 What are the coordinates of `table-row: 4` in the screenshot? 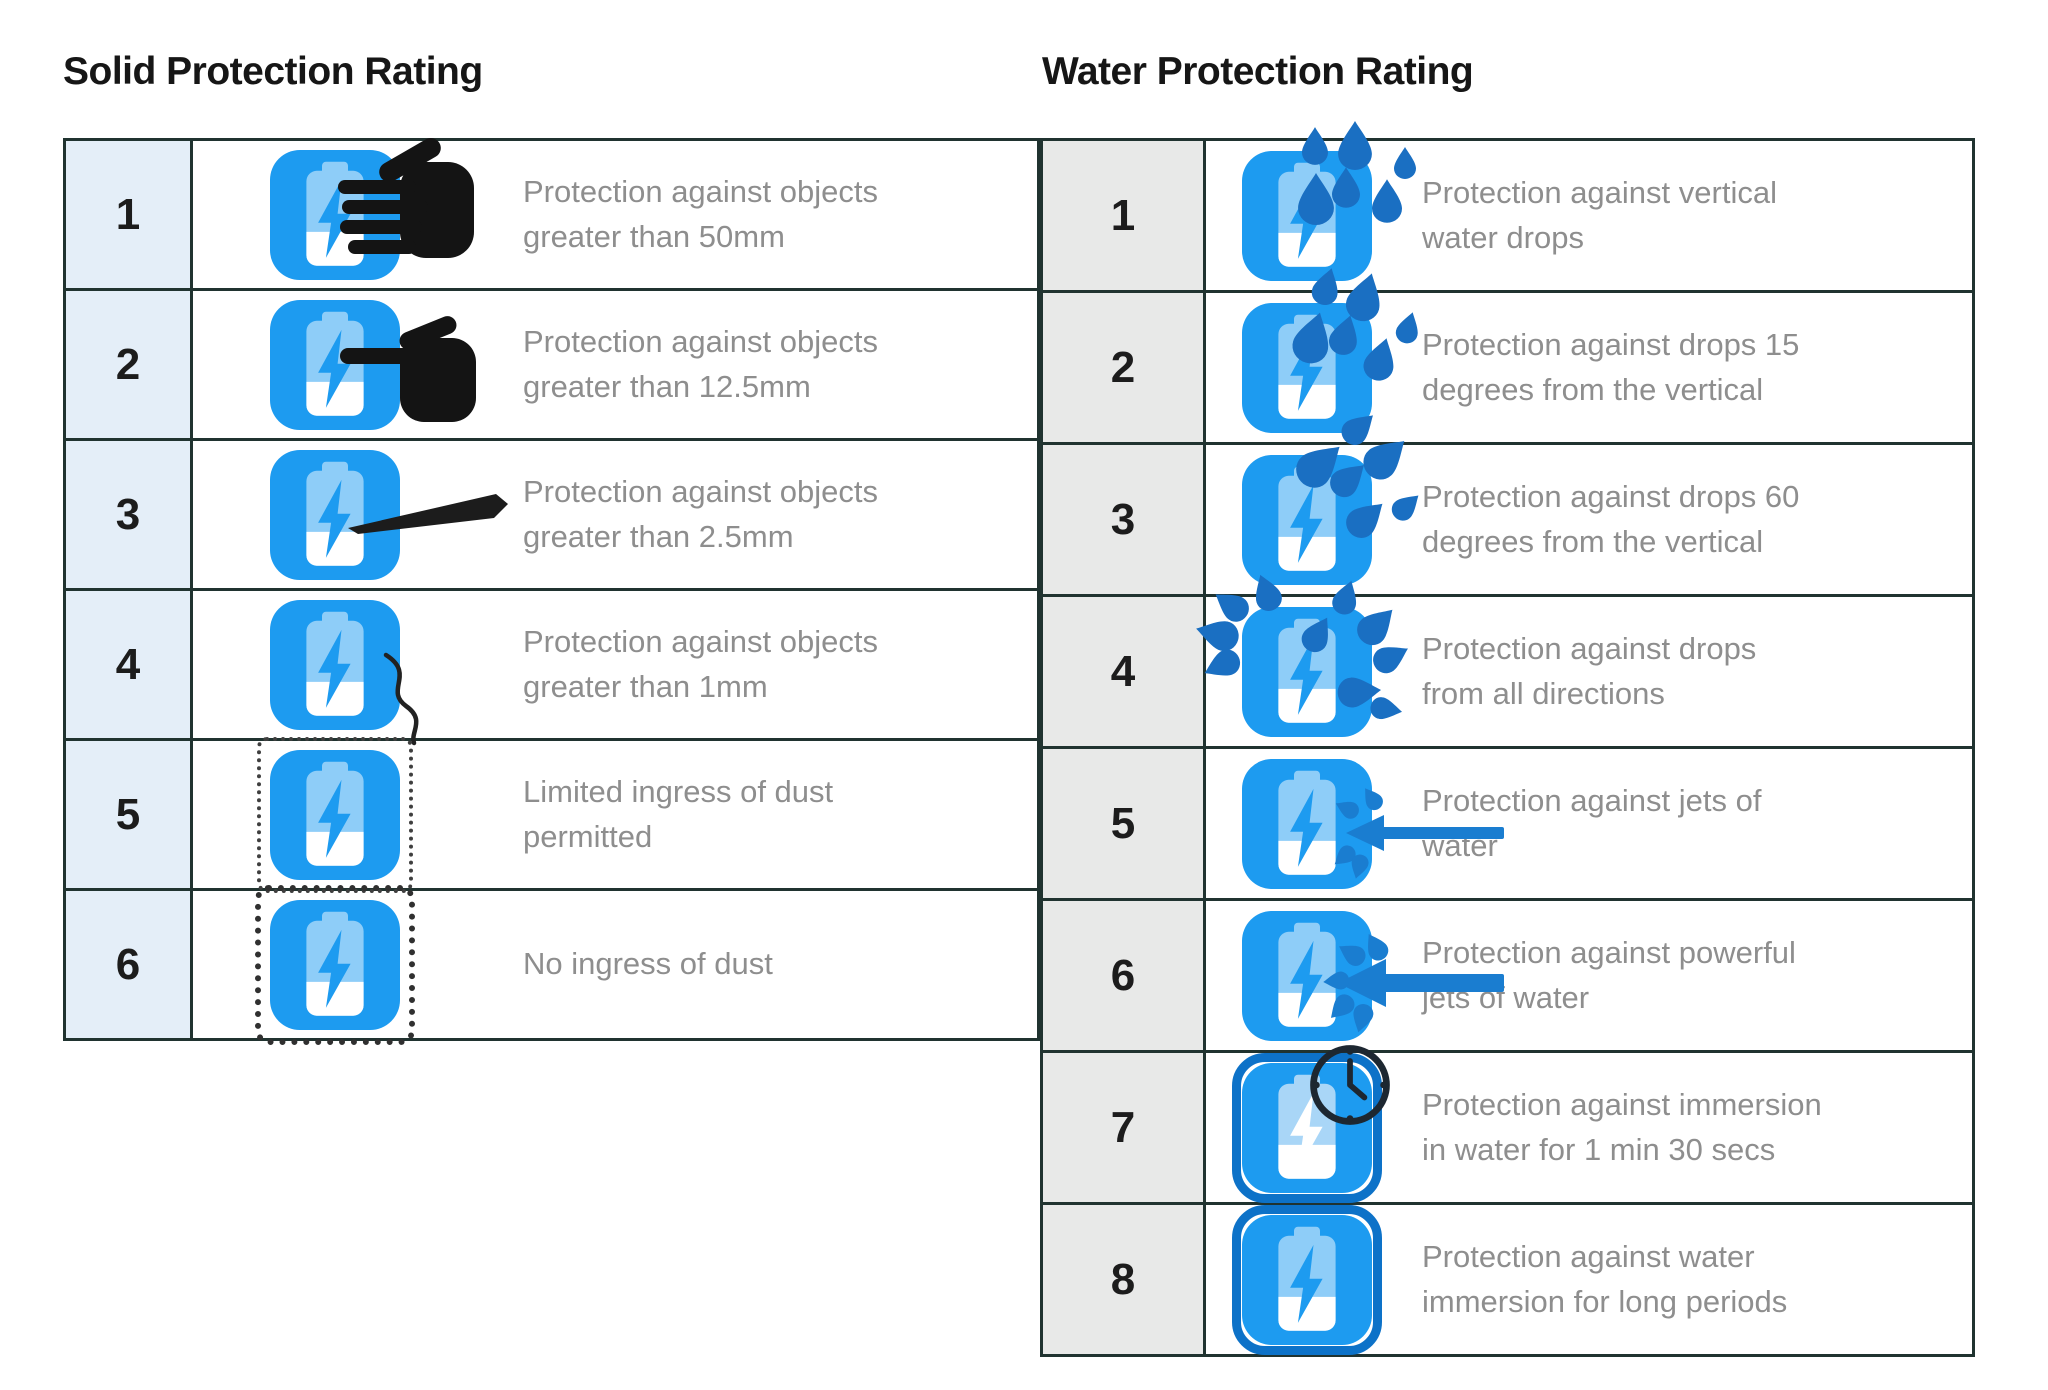 It's located at (1507, 659).